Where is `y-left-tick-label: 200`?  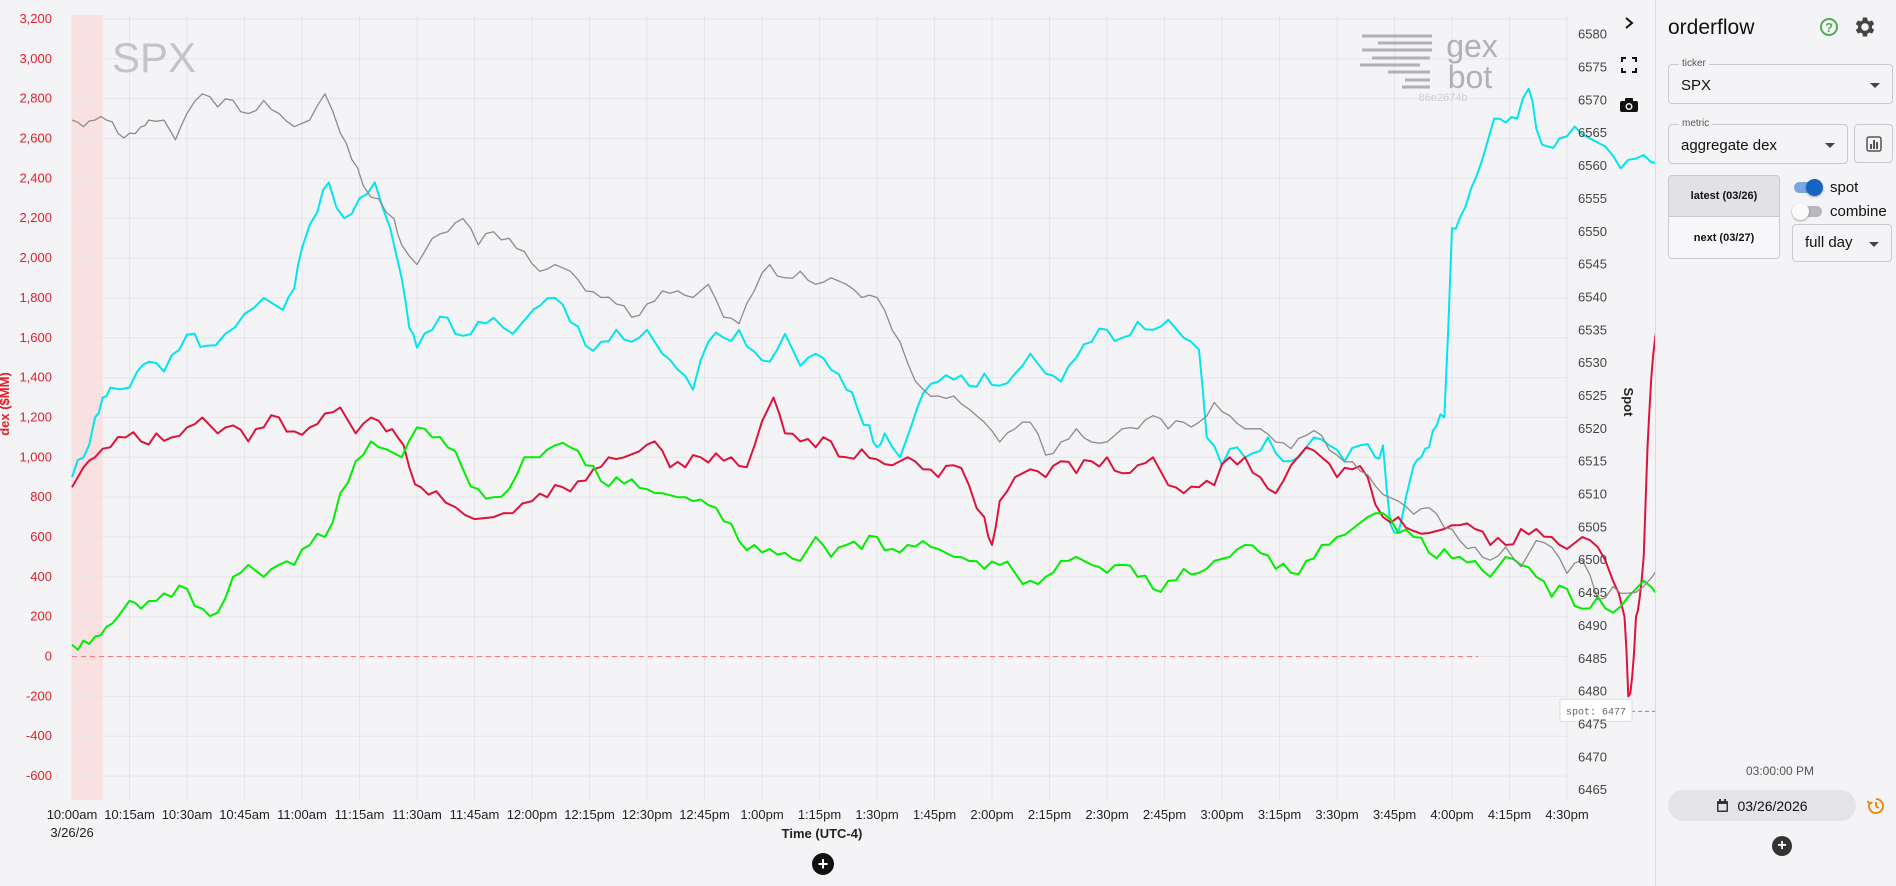
y-left-tick-label: 200 is located at coordinates (41, 616).